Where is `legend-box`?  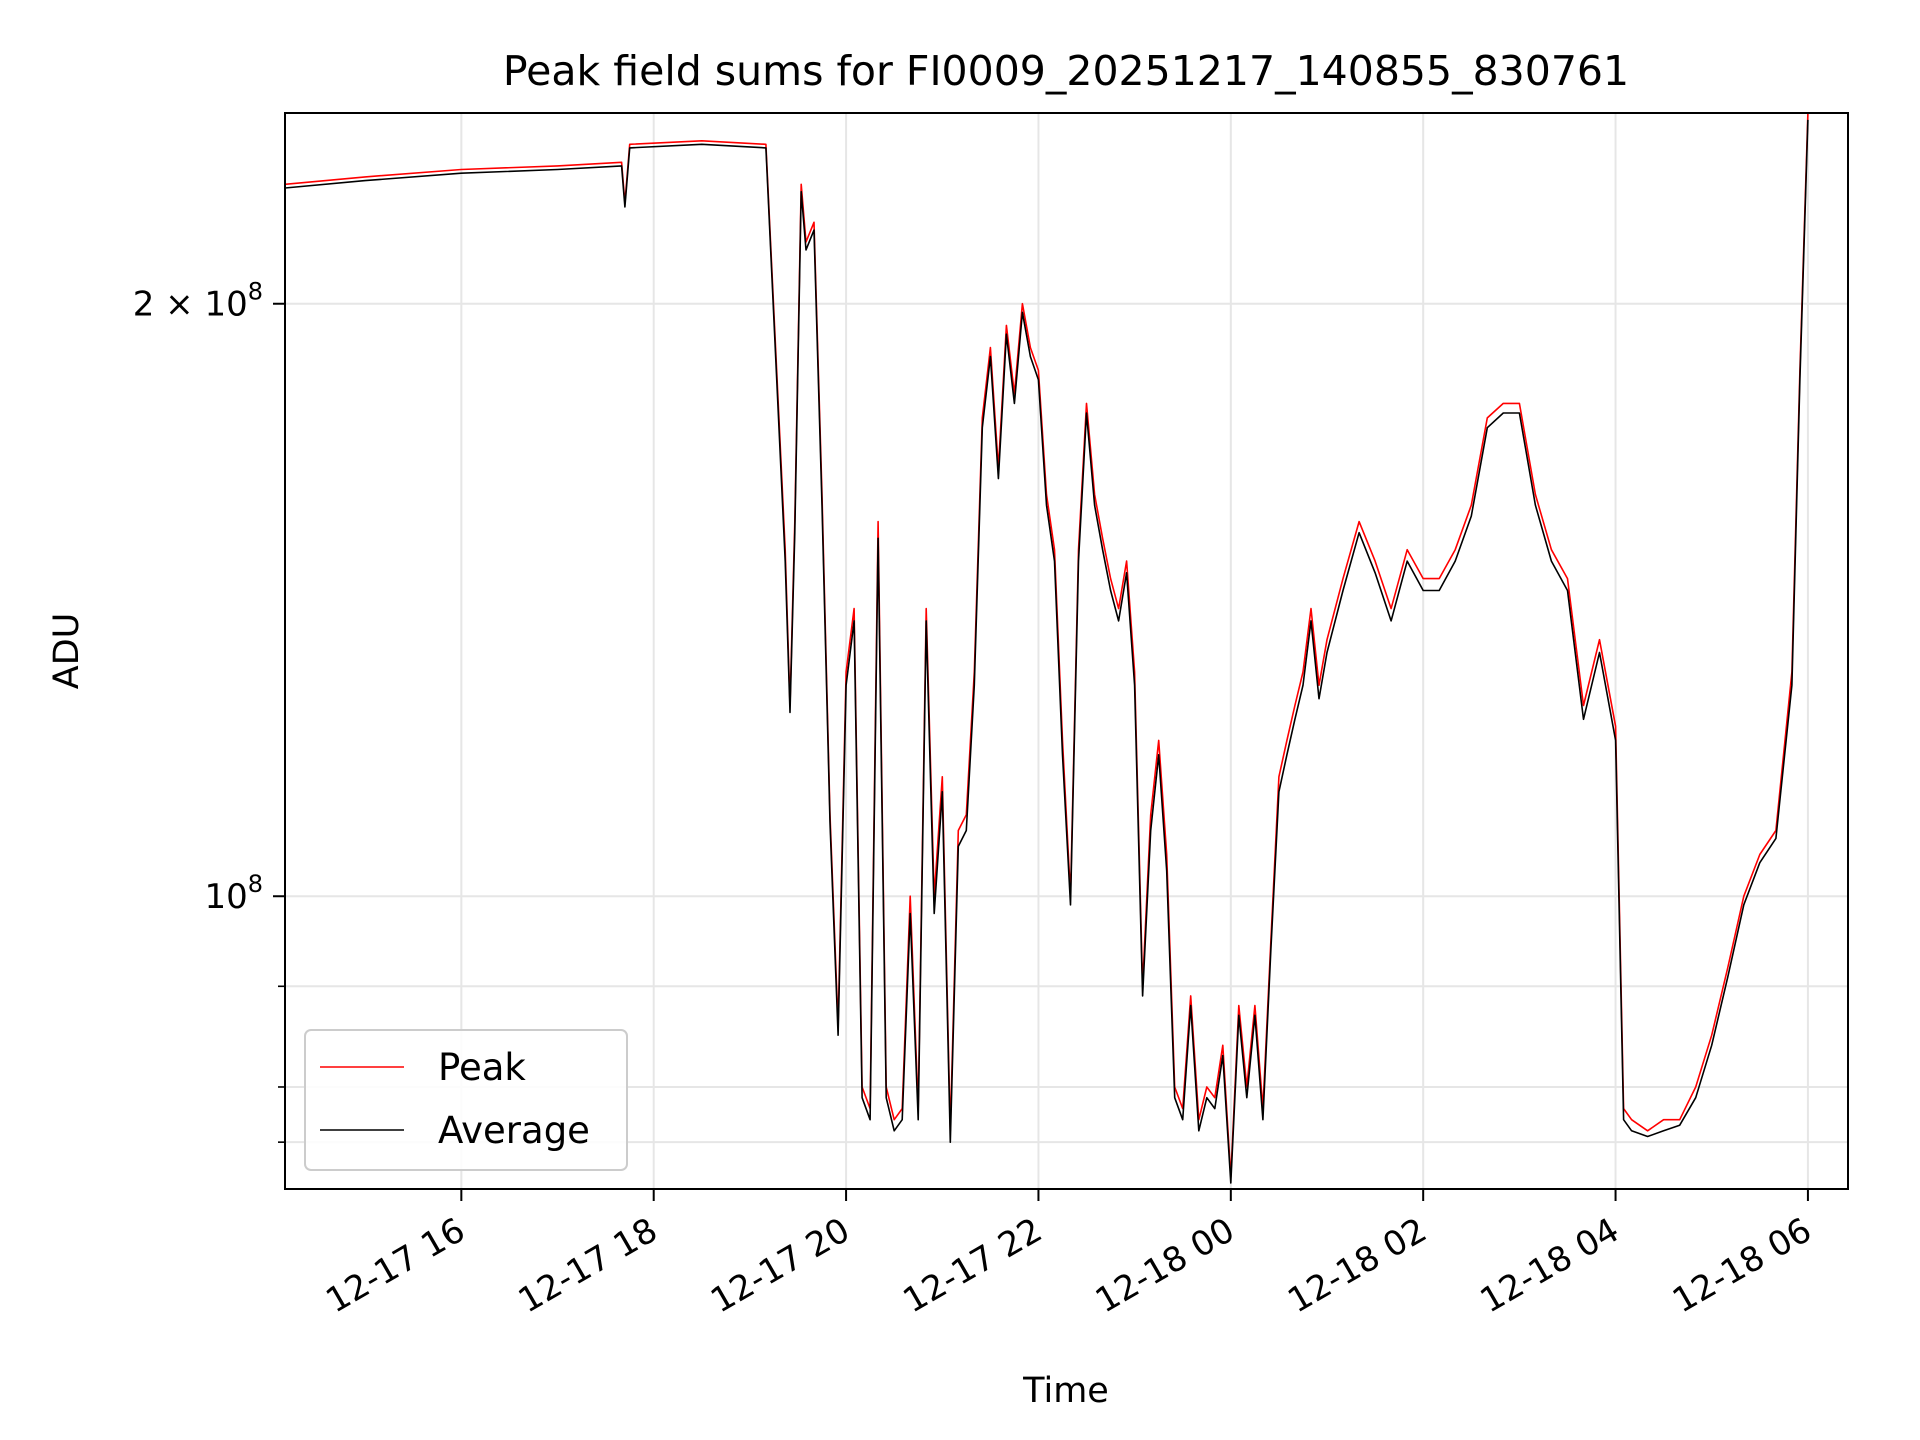 legend-box is located at coordinates (466, 1100).